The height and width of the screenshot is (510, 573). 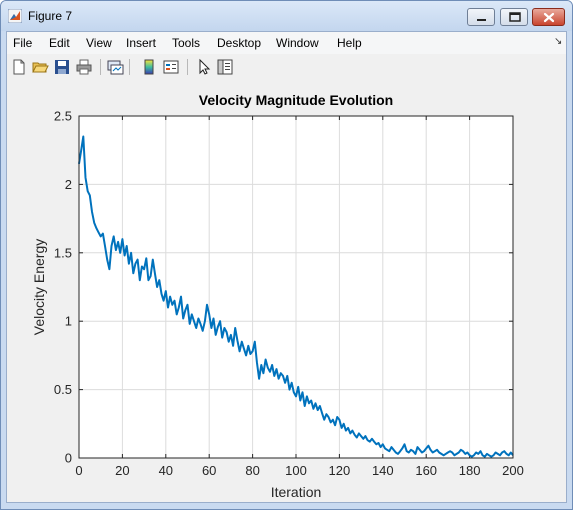 I want to click on x-tick-label: 40, so click(x=166, y=470).